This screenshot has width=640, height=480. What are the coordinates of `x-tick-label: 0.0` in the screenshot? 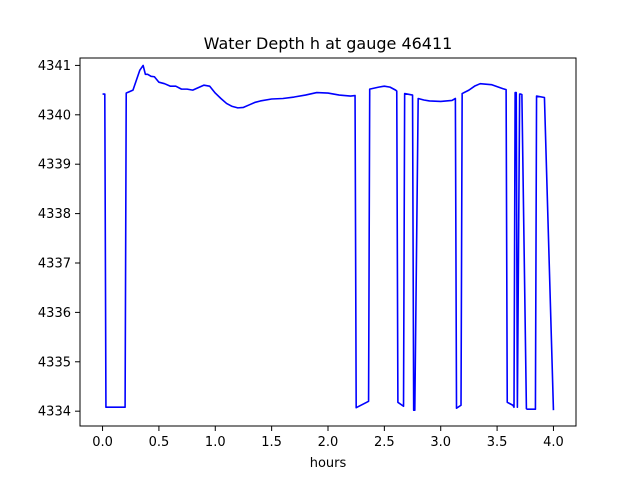 It's located at (102, 442).